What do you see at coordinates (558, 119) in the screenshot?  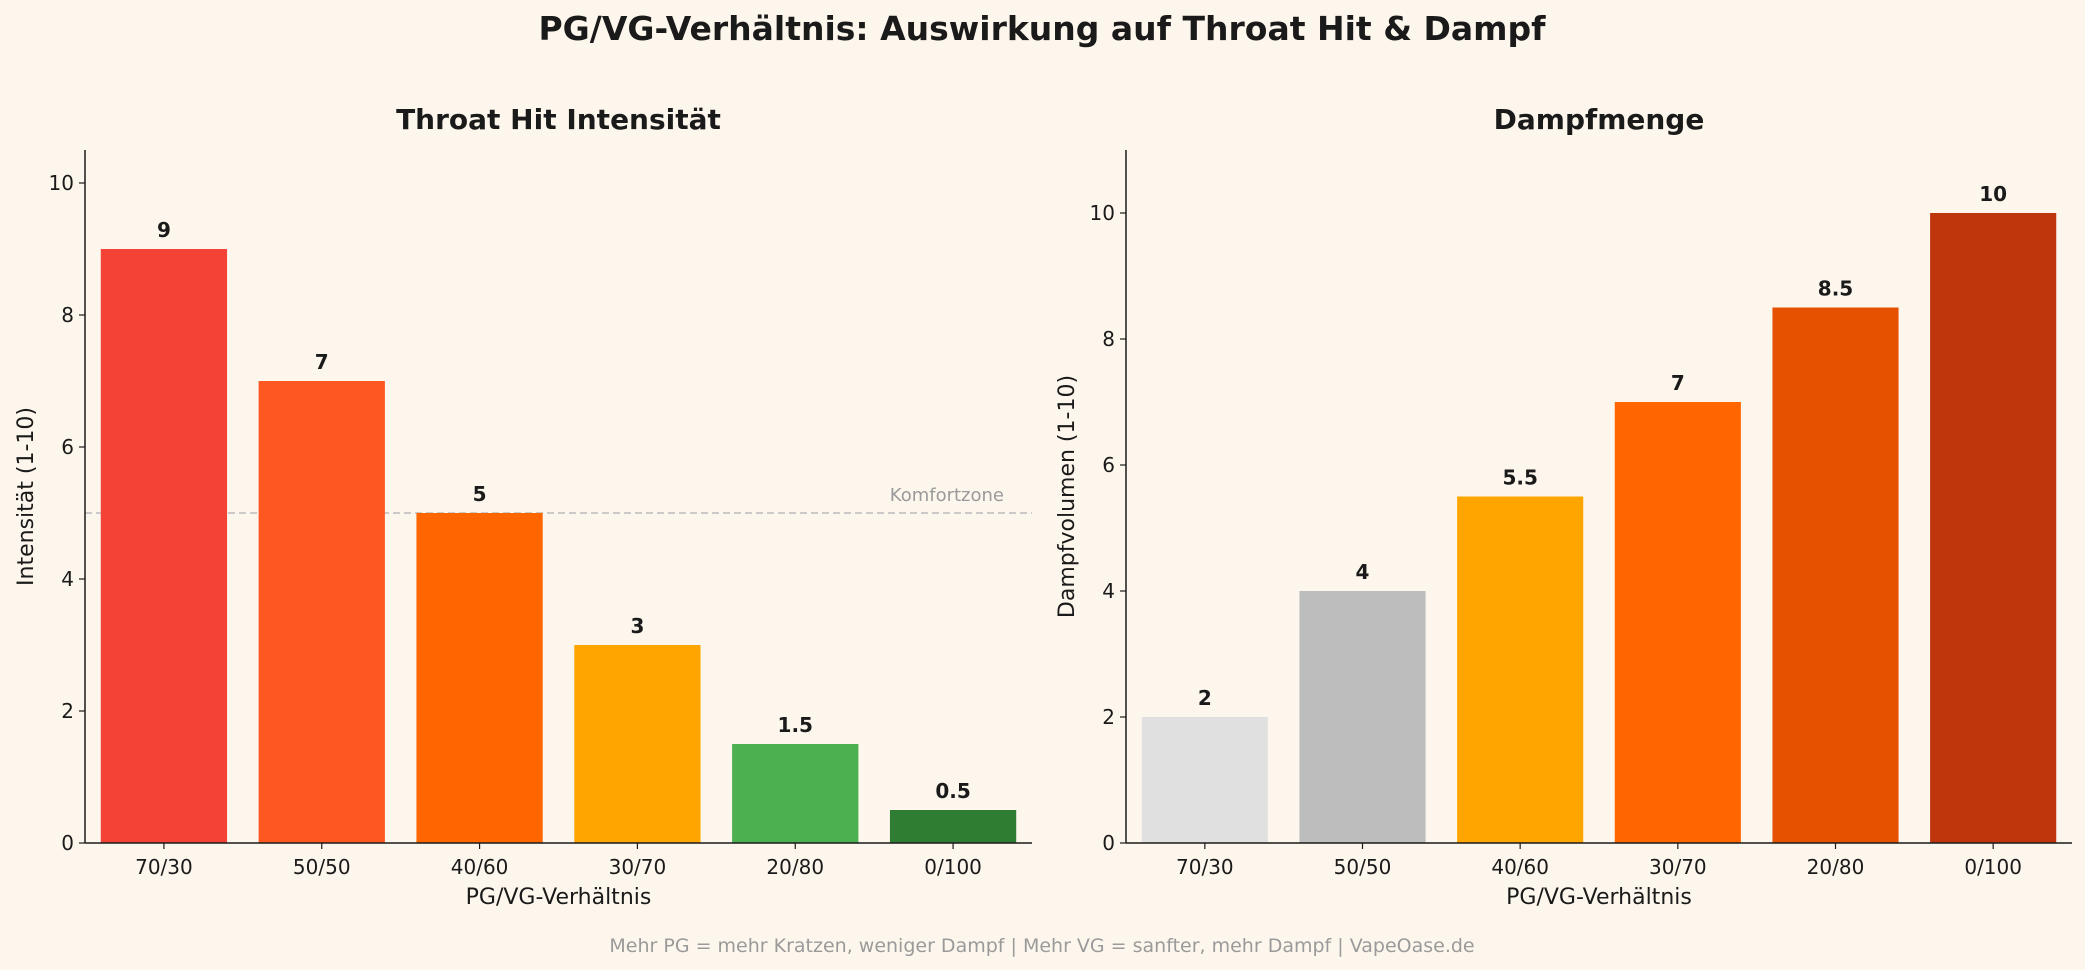 I see `panel-title: Throat Hit Intensität` at bounding box center [558, 119].